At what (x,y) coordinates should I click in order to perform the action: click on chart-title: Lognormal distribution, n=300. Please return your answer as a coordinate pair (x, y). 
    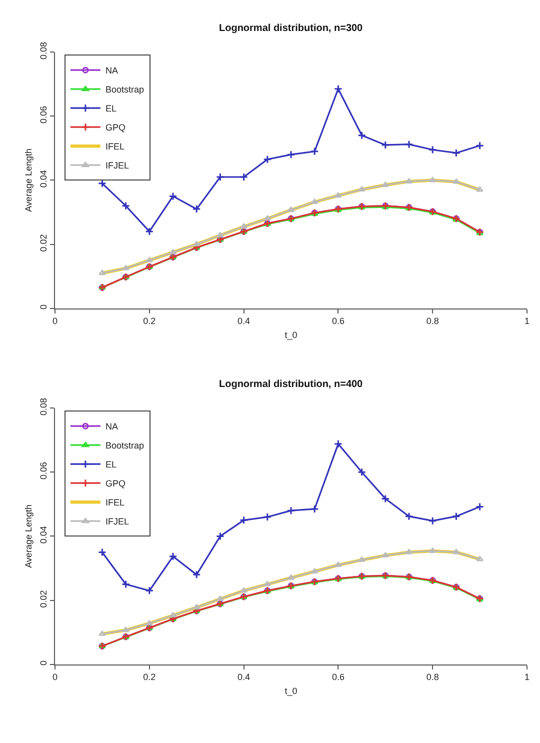
    Looking at the image, I should click on (291, 28).